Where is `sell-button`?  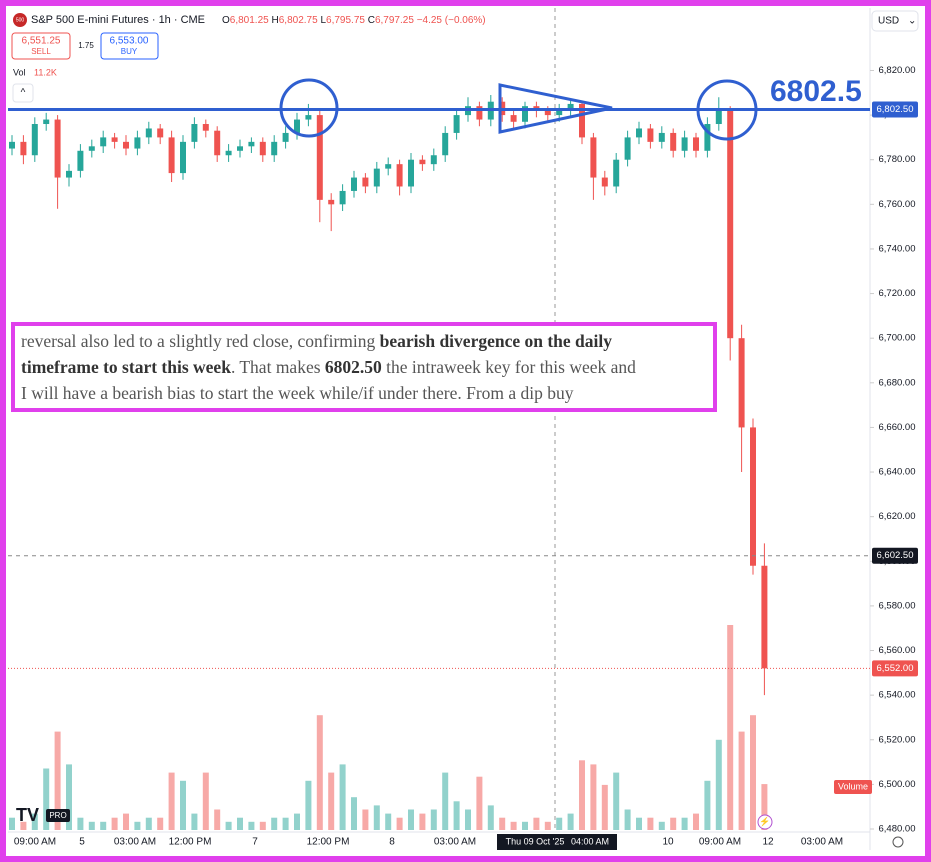
sell-button is located at coordinates (41, 46).